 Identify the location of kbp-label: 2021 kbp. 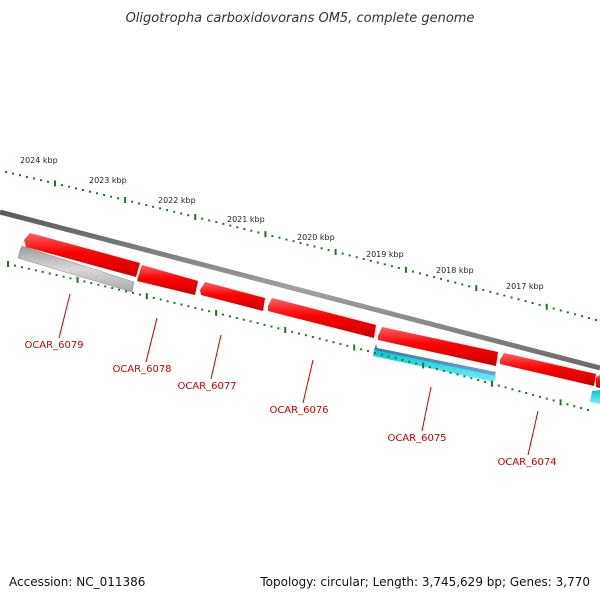
(246, 219).